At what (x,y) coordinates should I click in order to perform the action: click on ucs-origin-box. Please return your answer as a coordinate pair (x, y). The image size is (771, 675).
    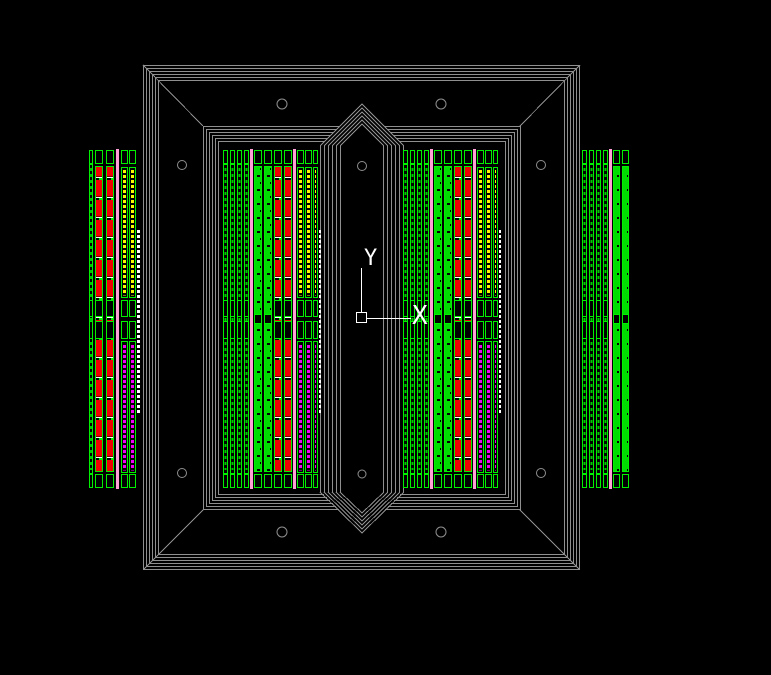
    Looking at the image, I should click on (361, 317).